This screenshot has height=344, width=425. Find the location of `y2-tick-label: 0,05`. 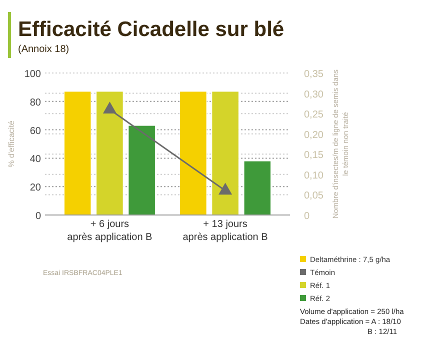

y2-tick-label: 0,05 is located at coordinates (314, 196).